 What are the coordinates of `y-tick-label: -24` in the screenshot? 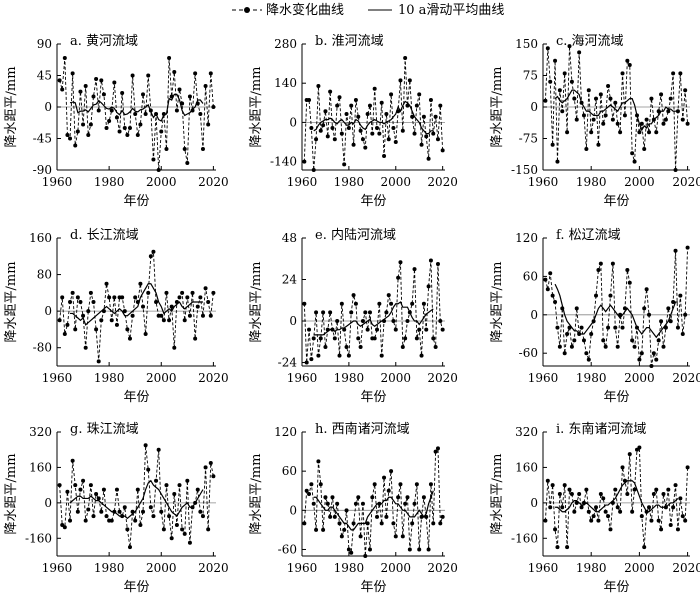 It's located at (288, 363).